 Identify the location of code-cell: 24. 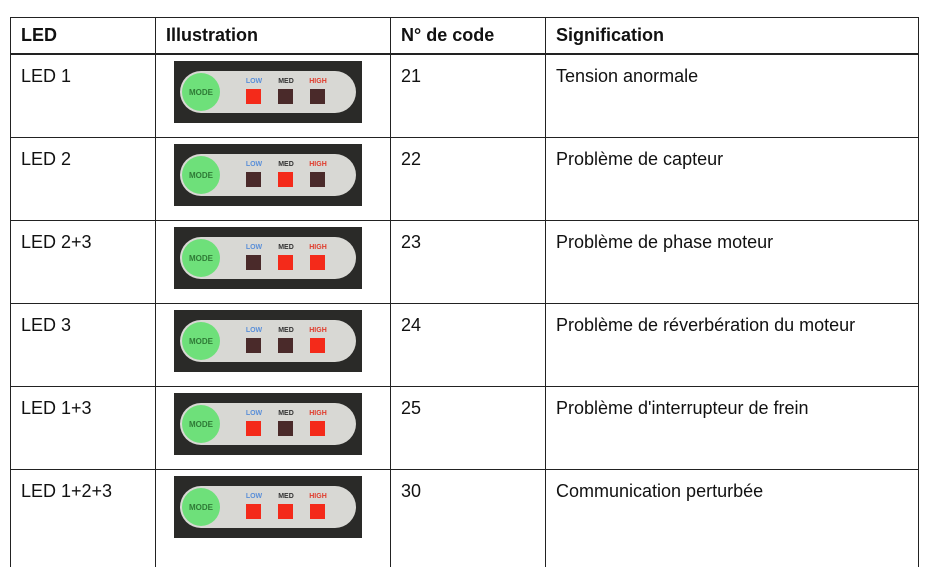
(468, 345).